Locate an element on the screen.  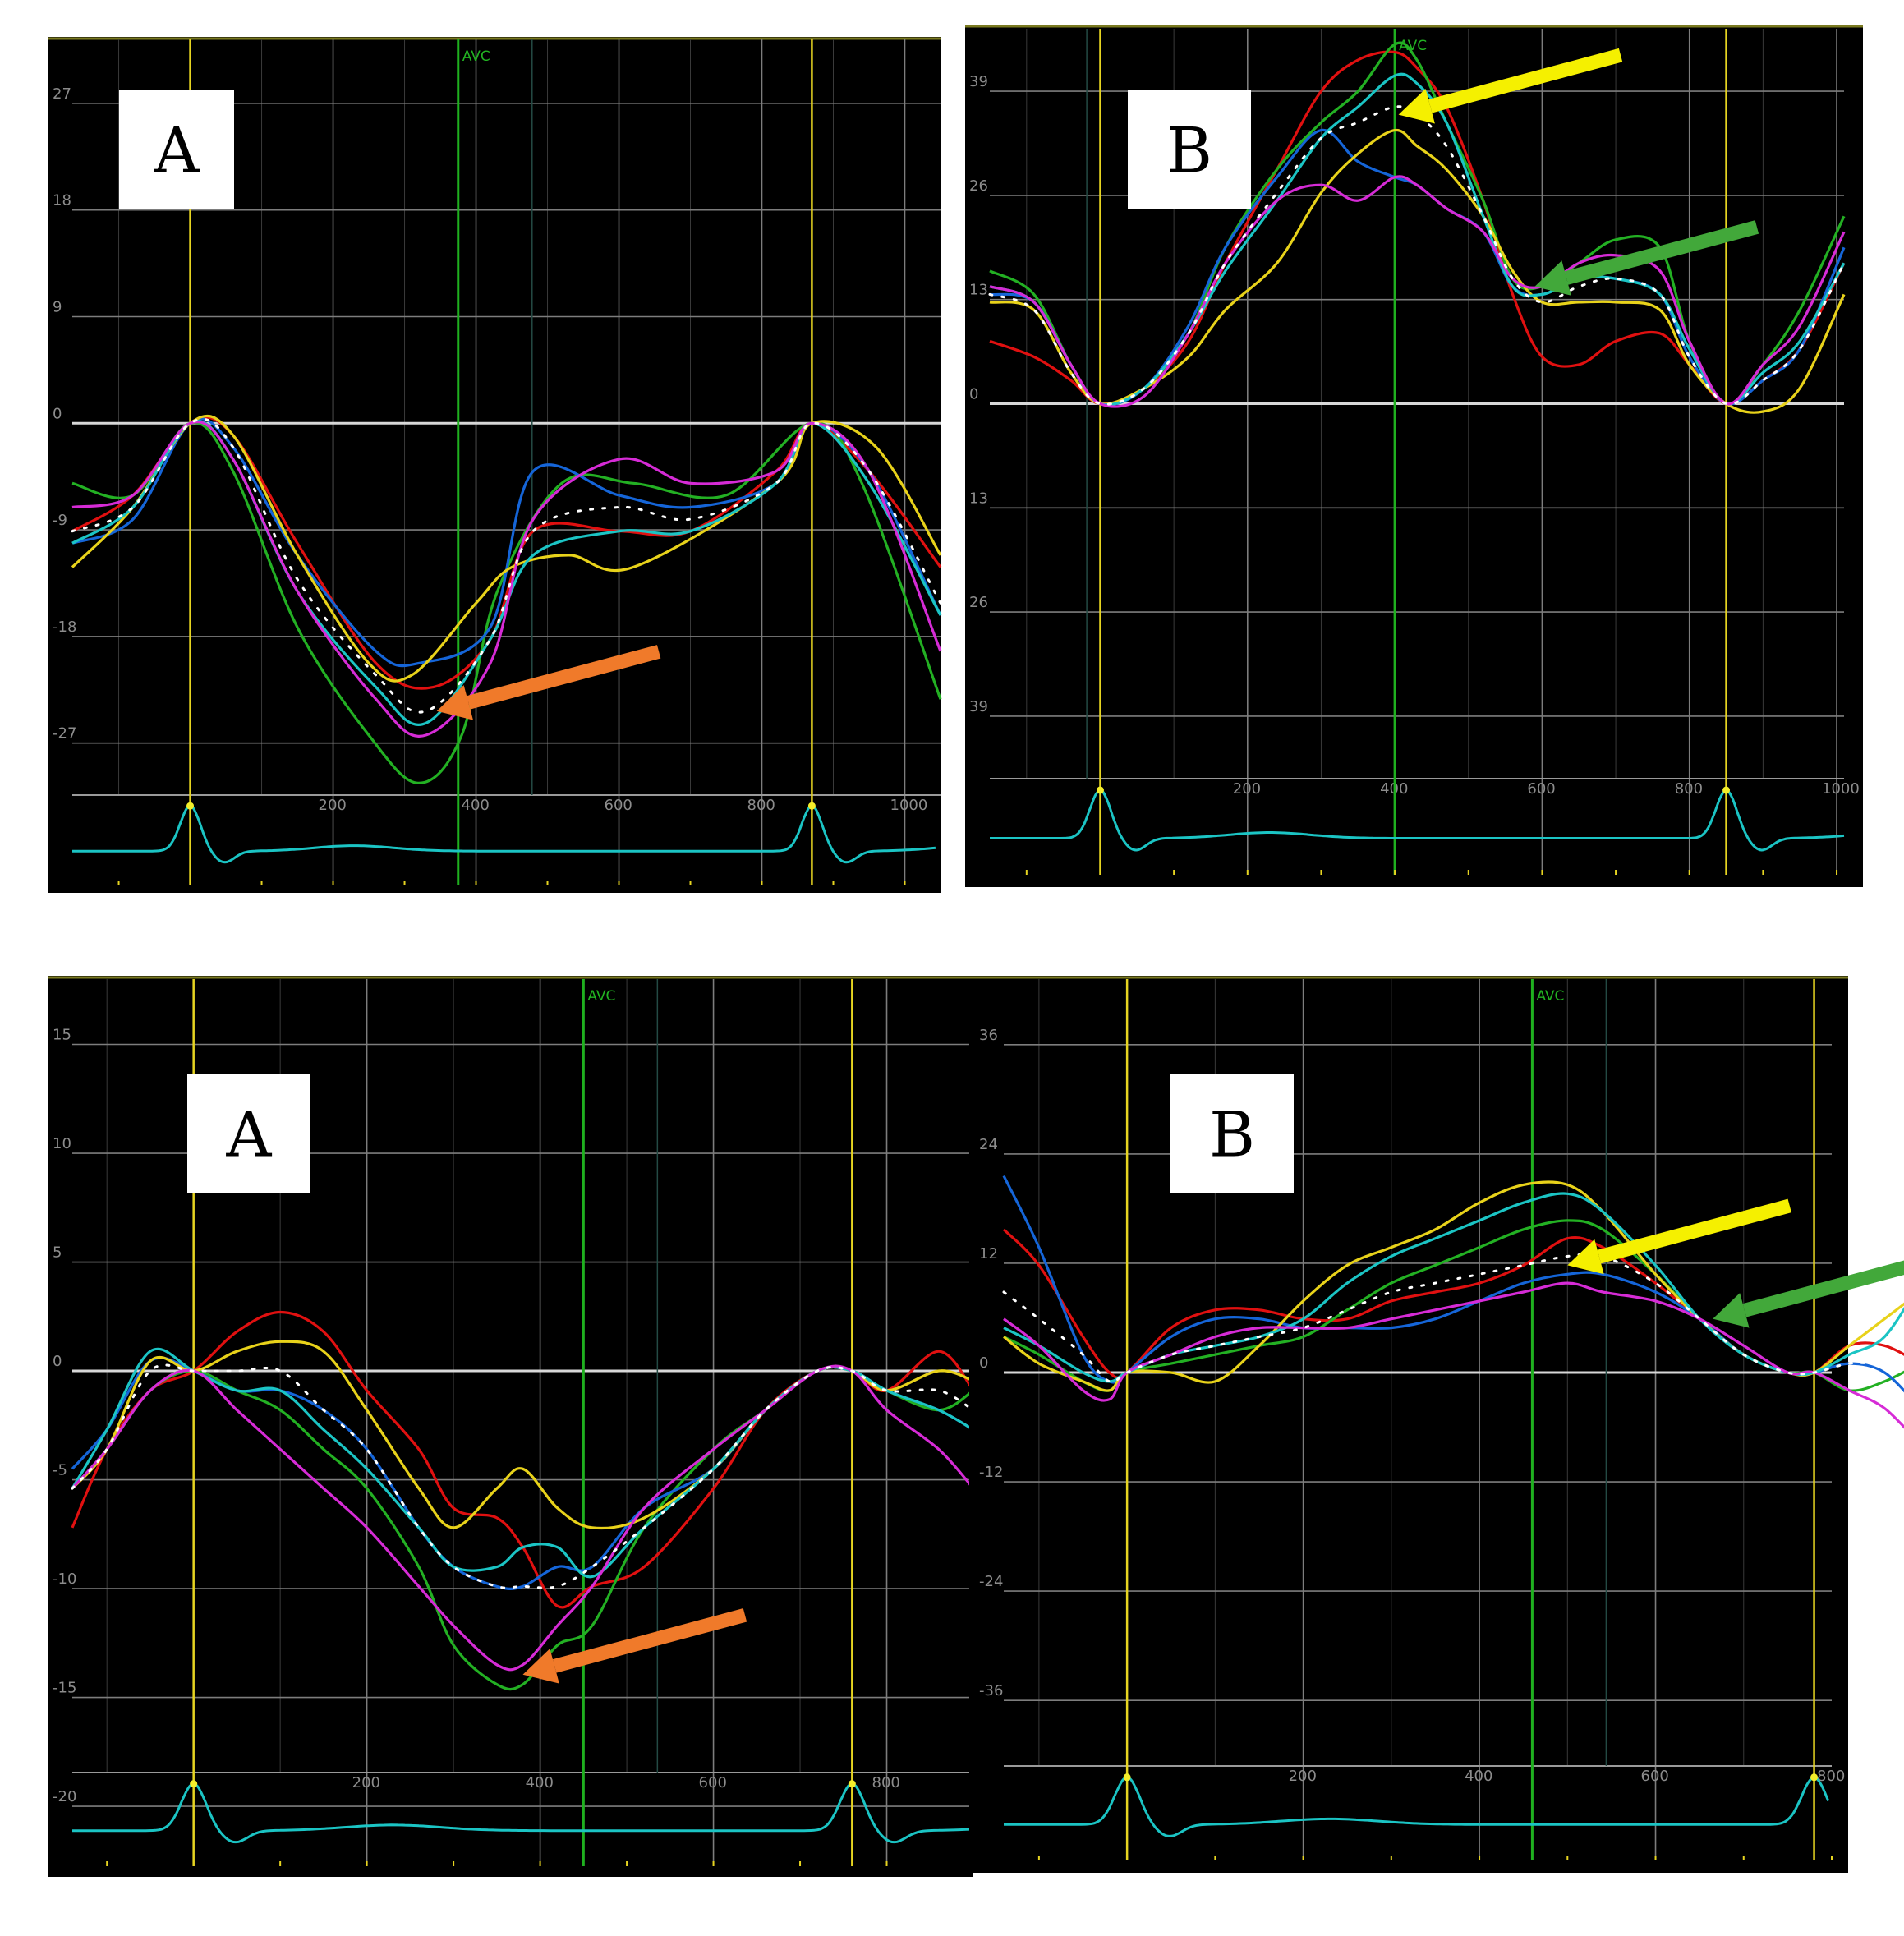
y-tick-label: -10 is located at coordinates (64, 1579).